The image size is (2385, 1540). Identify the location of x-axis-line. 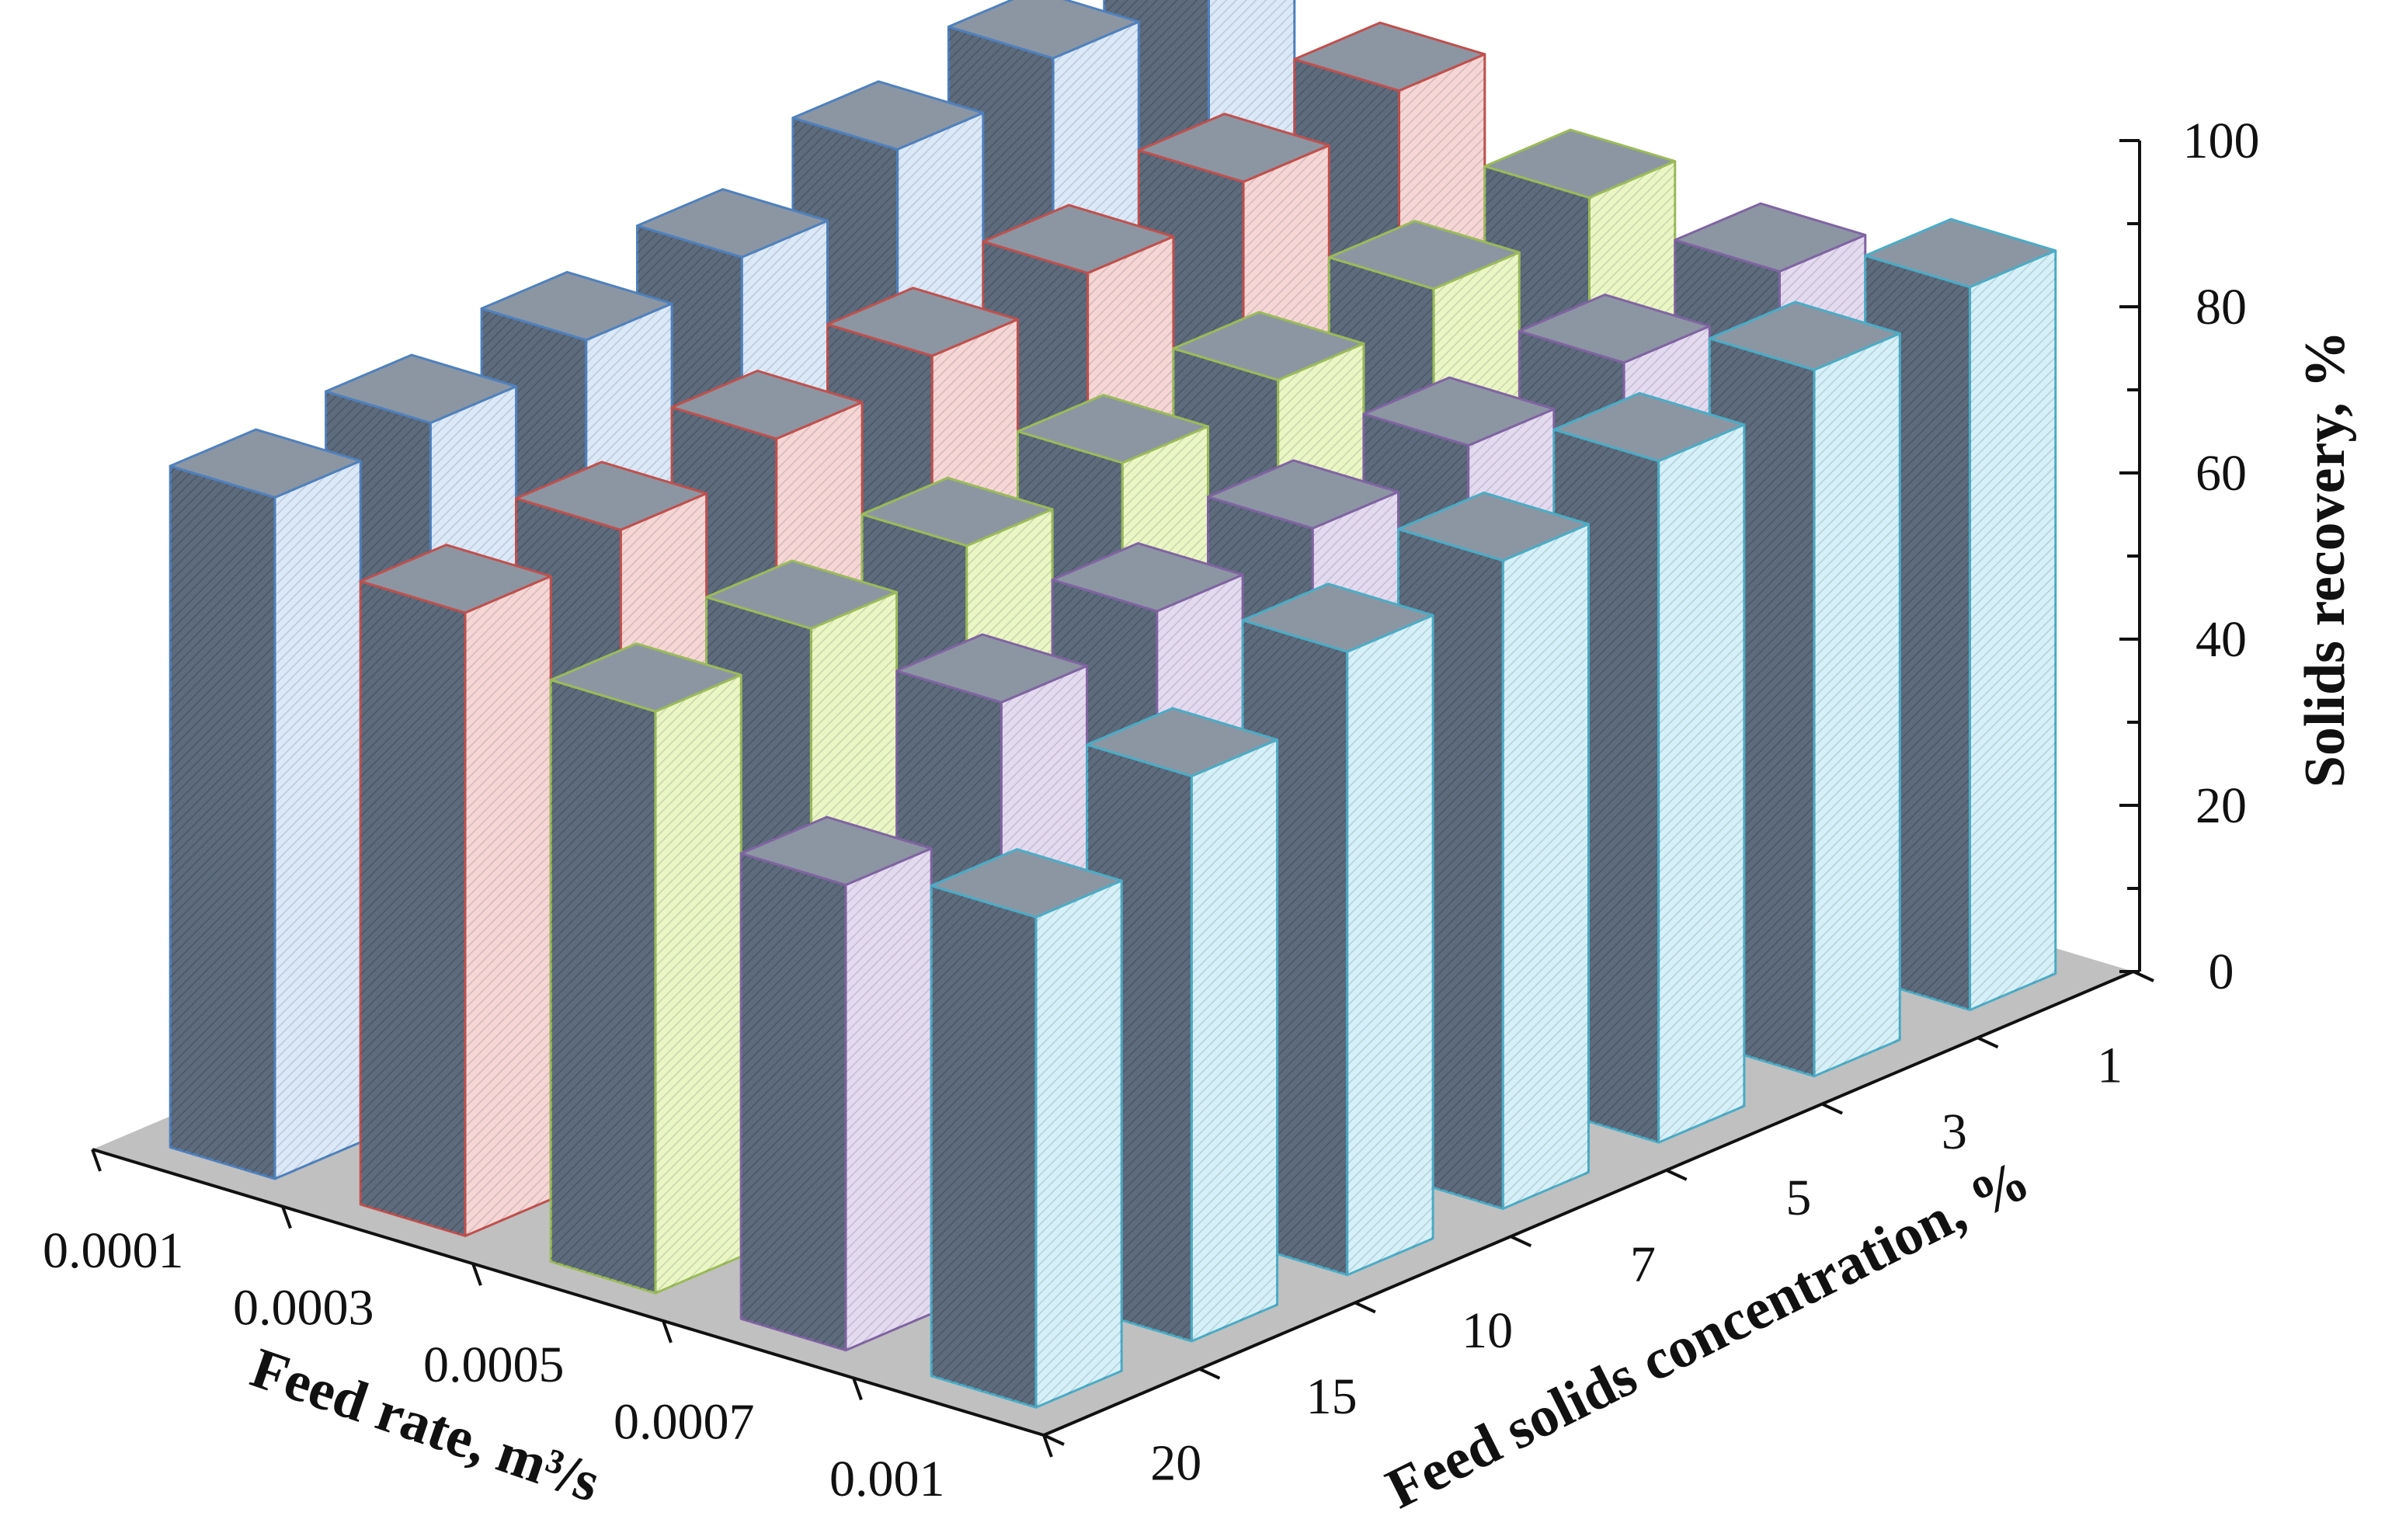
(568, 1293).